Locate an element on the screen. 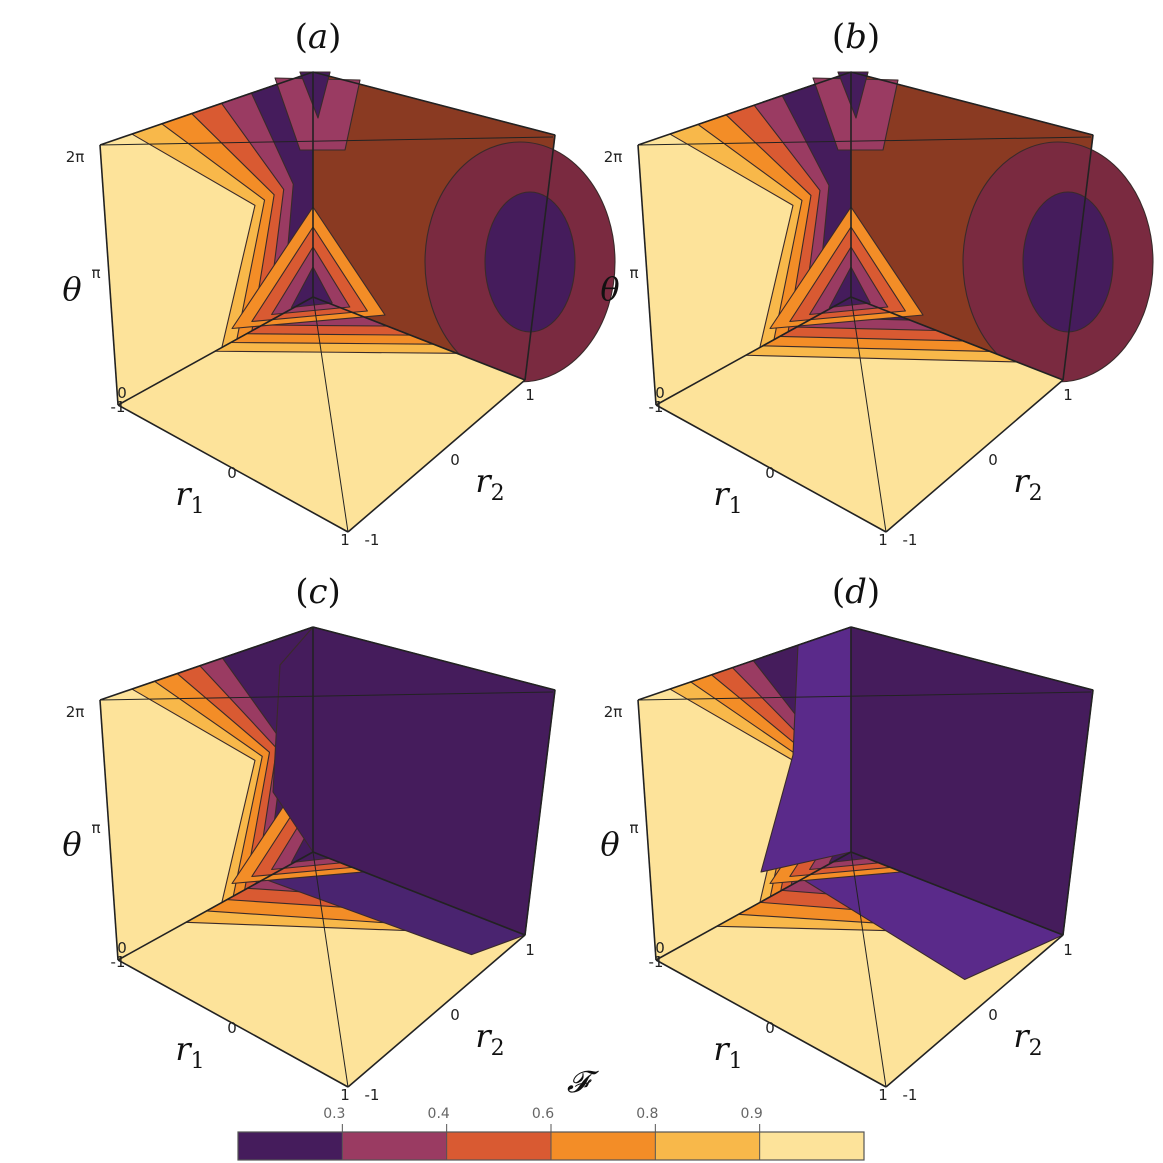 The height and width of the screenshot is (1163, 1163). colorbar: 0.3 0.4 0.6 0.8 0.9 𝓕 is located at coordinates (551, 1113).